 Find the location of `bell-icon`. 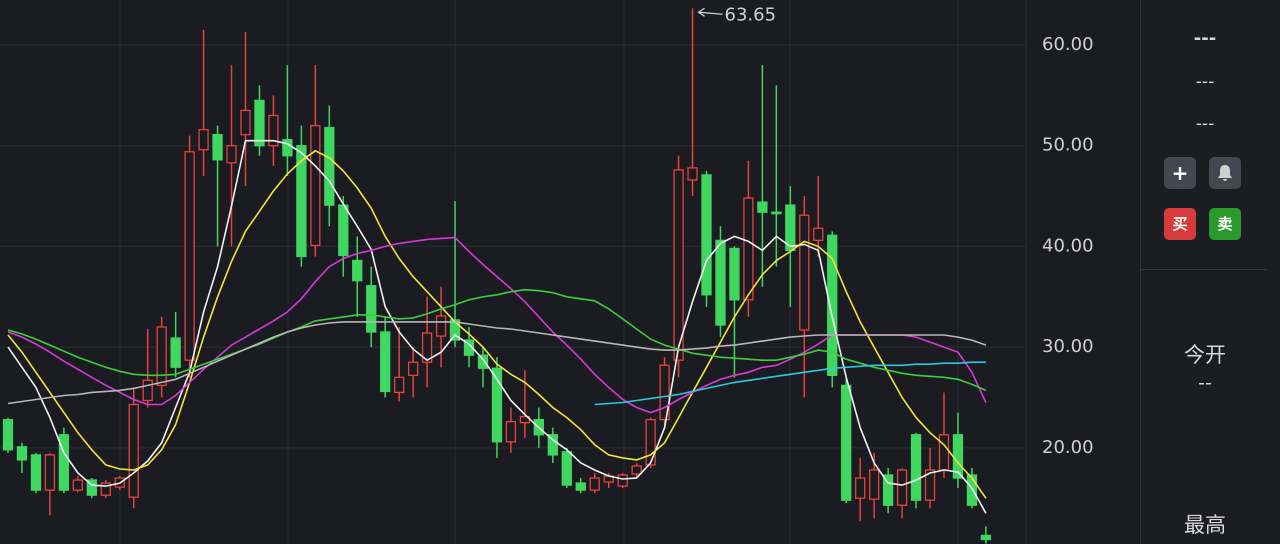

bell-icon is located at coordinates (1225, 173).